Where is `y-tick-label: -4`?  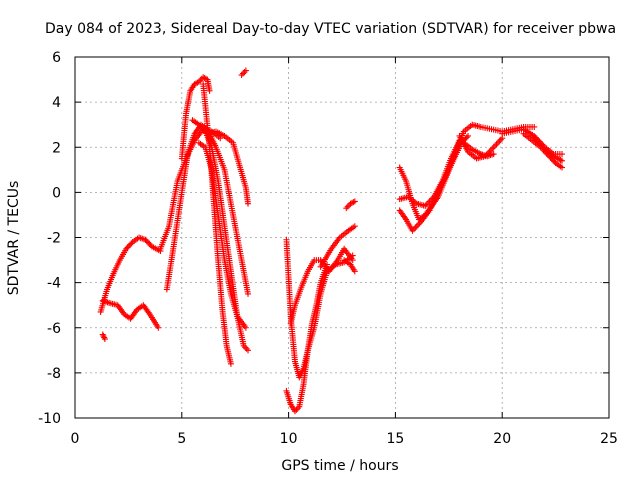 y-tick-label: -4 is located at coordinates (54, 284).